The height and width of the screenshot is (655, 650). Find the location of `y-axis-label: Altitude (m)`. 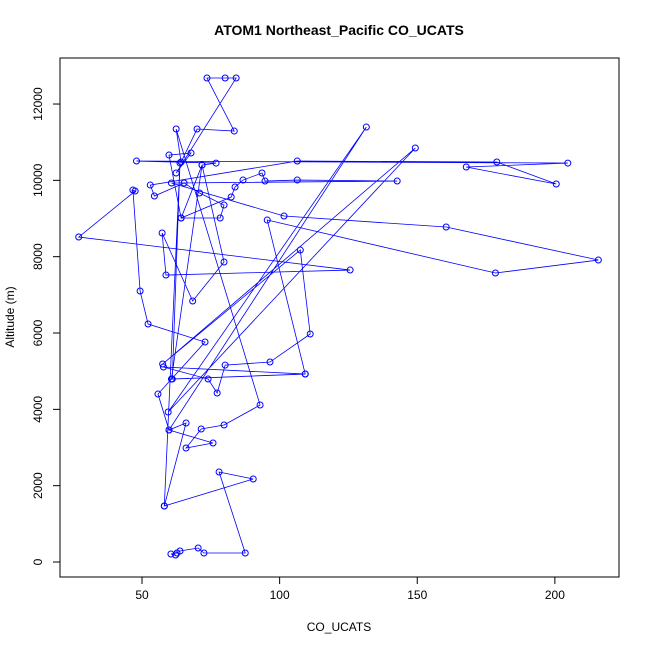

y-axis-label: Altitude (m) is located at coordinates (10, 316).